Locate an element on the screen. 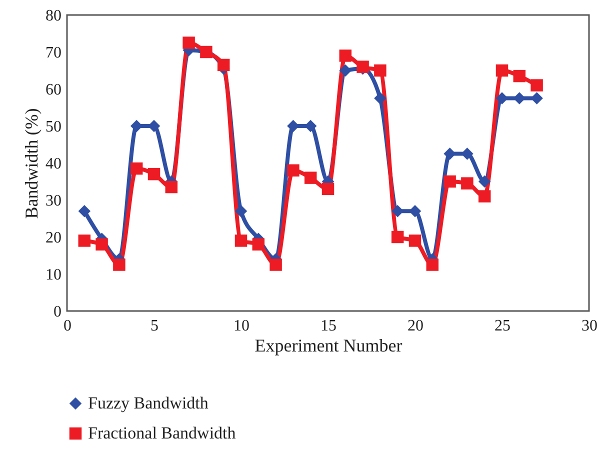  x-axis-title: Experiment Number is located at coordinates (328, 346).